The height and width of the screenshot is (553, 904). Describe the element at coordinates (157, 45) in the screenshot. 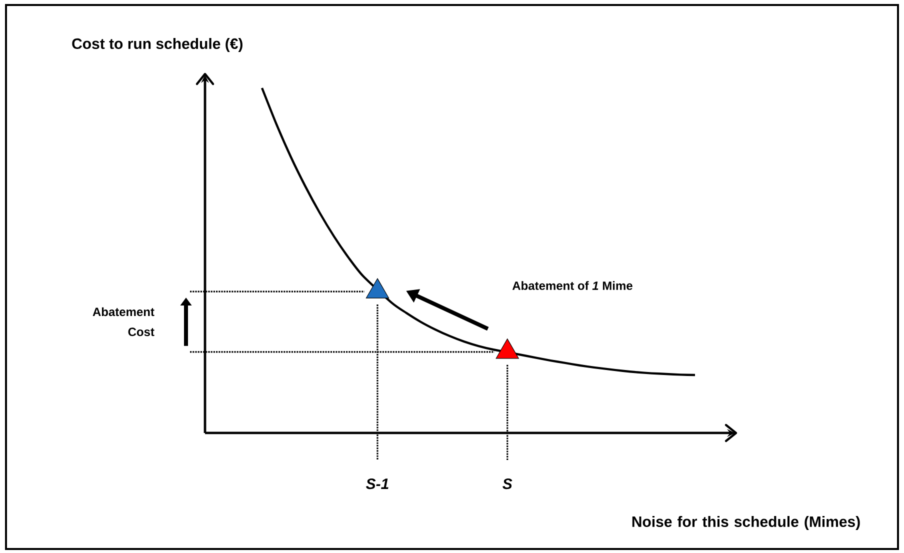

I see `y-axis-title: Cost to run schedule (€)` at that location.